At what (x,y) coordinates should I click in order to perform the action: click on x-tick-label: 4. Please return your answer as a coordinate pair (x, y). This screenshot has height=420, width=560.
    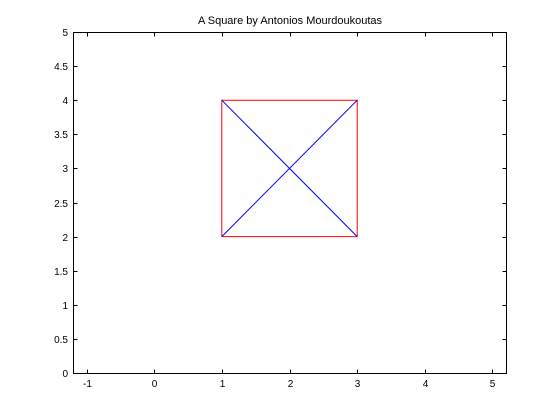
    Looking at the image, I should click on (426, 384).